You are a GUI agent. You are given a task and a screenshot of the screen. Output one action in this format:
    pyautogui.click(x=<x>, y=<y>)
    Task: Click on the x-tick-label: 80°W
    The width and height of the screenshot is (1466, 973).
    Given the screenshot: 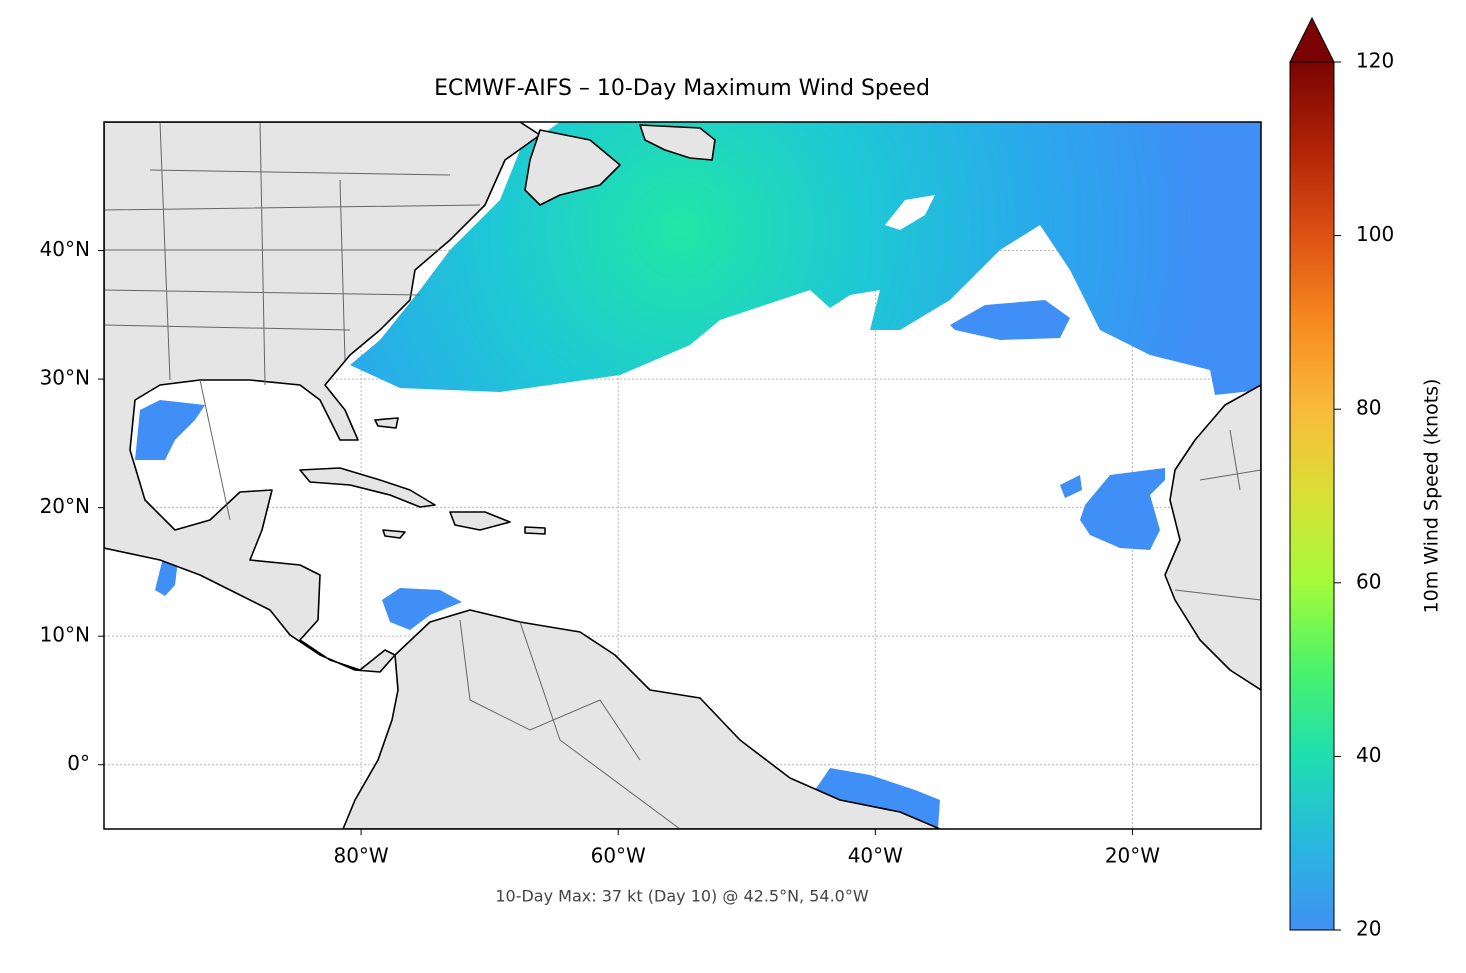 What is the action you would take?
    pyautogui.click(x=360, y=856)
    